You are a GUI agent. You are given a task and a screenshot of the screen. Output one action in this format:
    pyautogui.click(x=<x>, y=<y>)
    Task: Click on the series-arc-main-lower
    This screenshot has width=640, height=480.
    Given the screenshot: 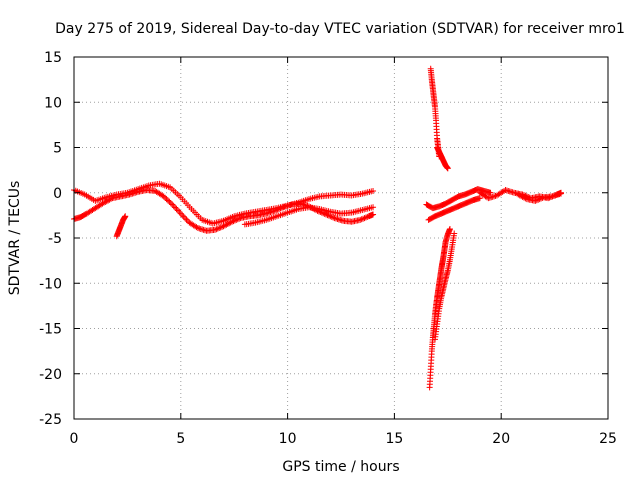 What is the action you would take?
    pyautogui.click(x=224, y=210)
    